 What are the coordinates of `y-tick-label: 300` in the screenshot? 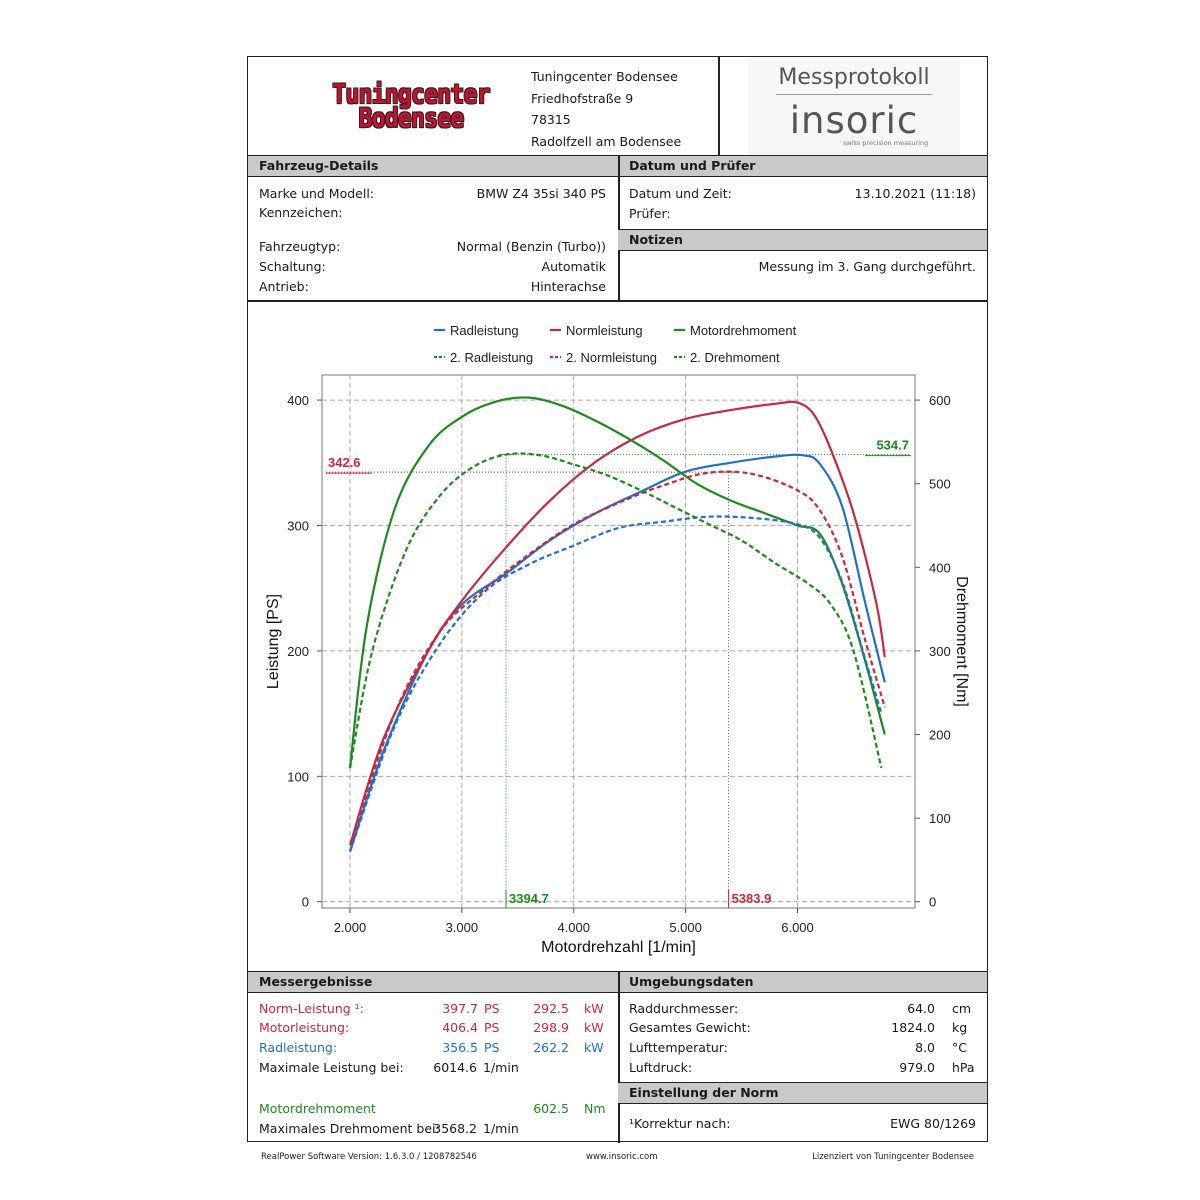 It's located at (298, 525).